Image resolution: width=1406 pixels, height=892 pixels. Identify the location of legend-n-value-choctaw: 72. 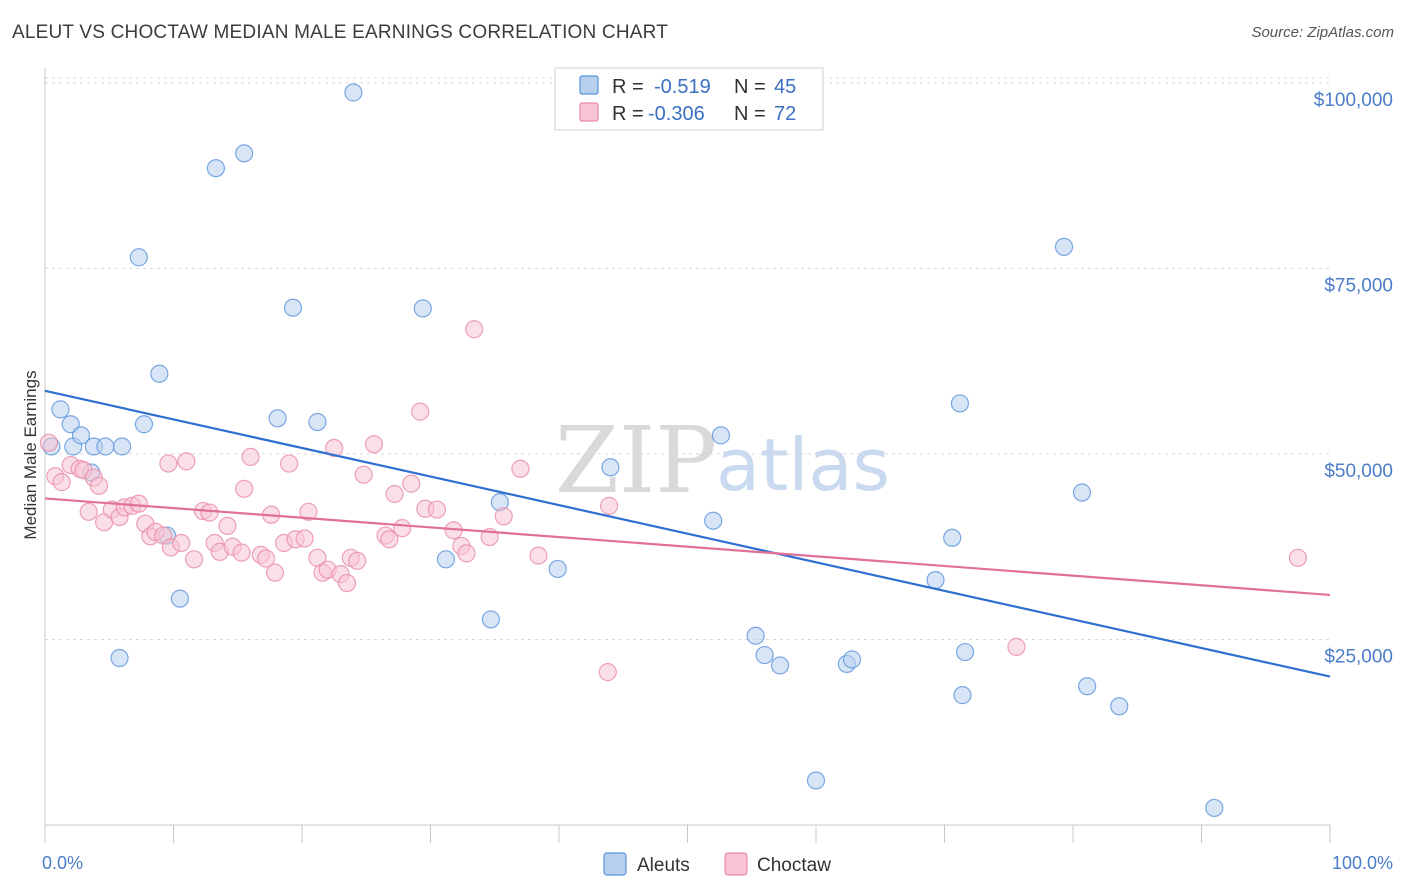
(785, 114).